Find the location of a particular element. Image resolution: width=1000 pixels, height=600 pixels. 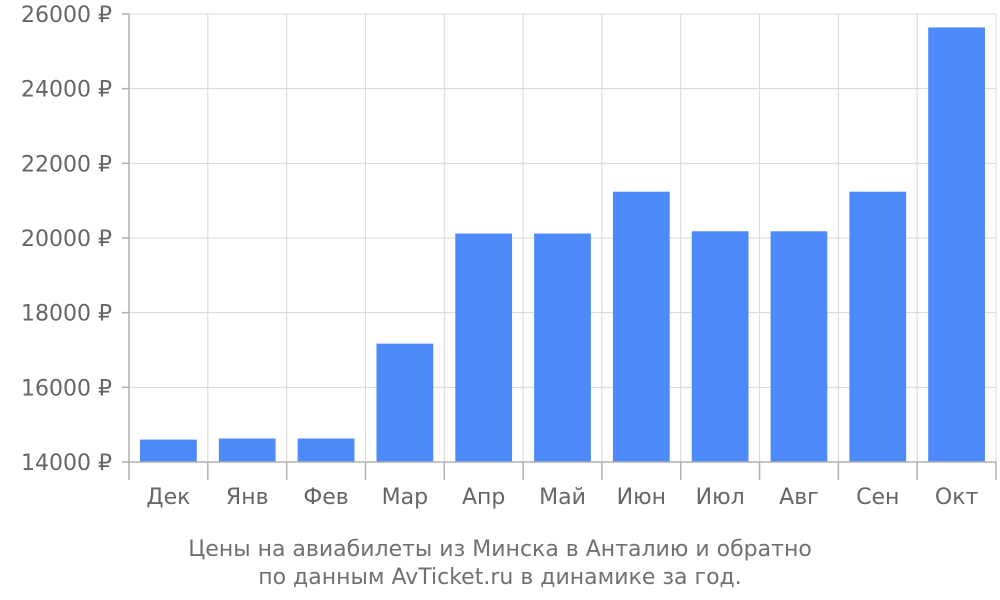

y-tick-label: 20000 ₽ is located at coordinates (66, 239).